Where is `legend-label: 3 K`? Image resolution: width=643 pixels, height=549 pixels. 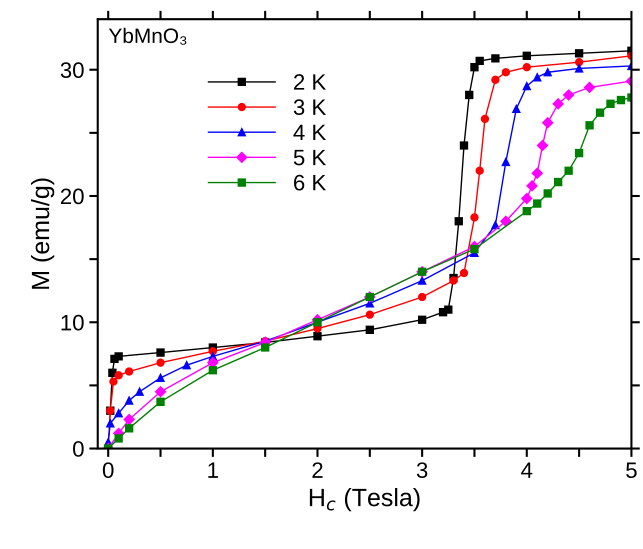 legend-label: 3 K is located at coordinates (310, 107).